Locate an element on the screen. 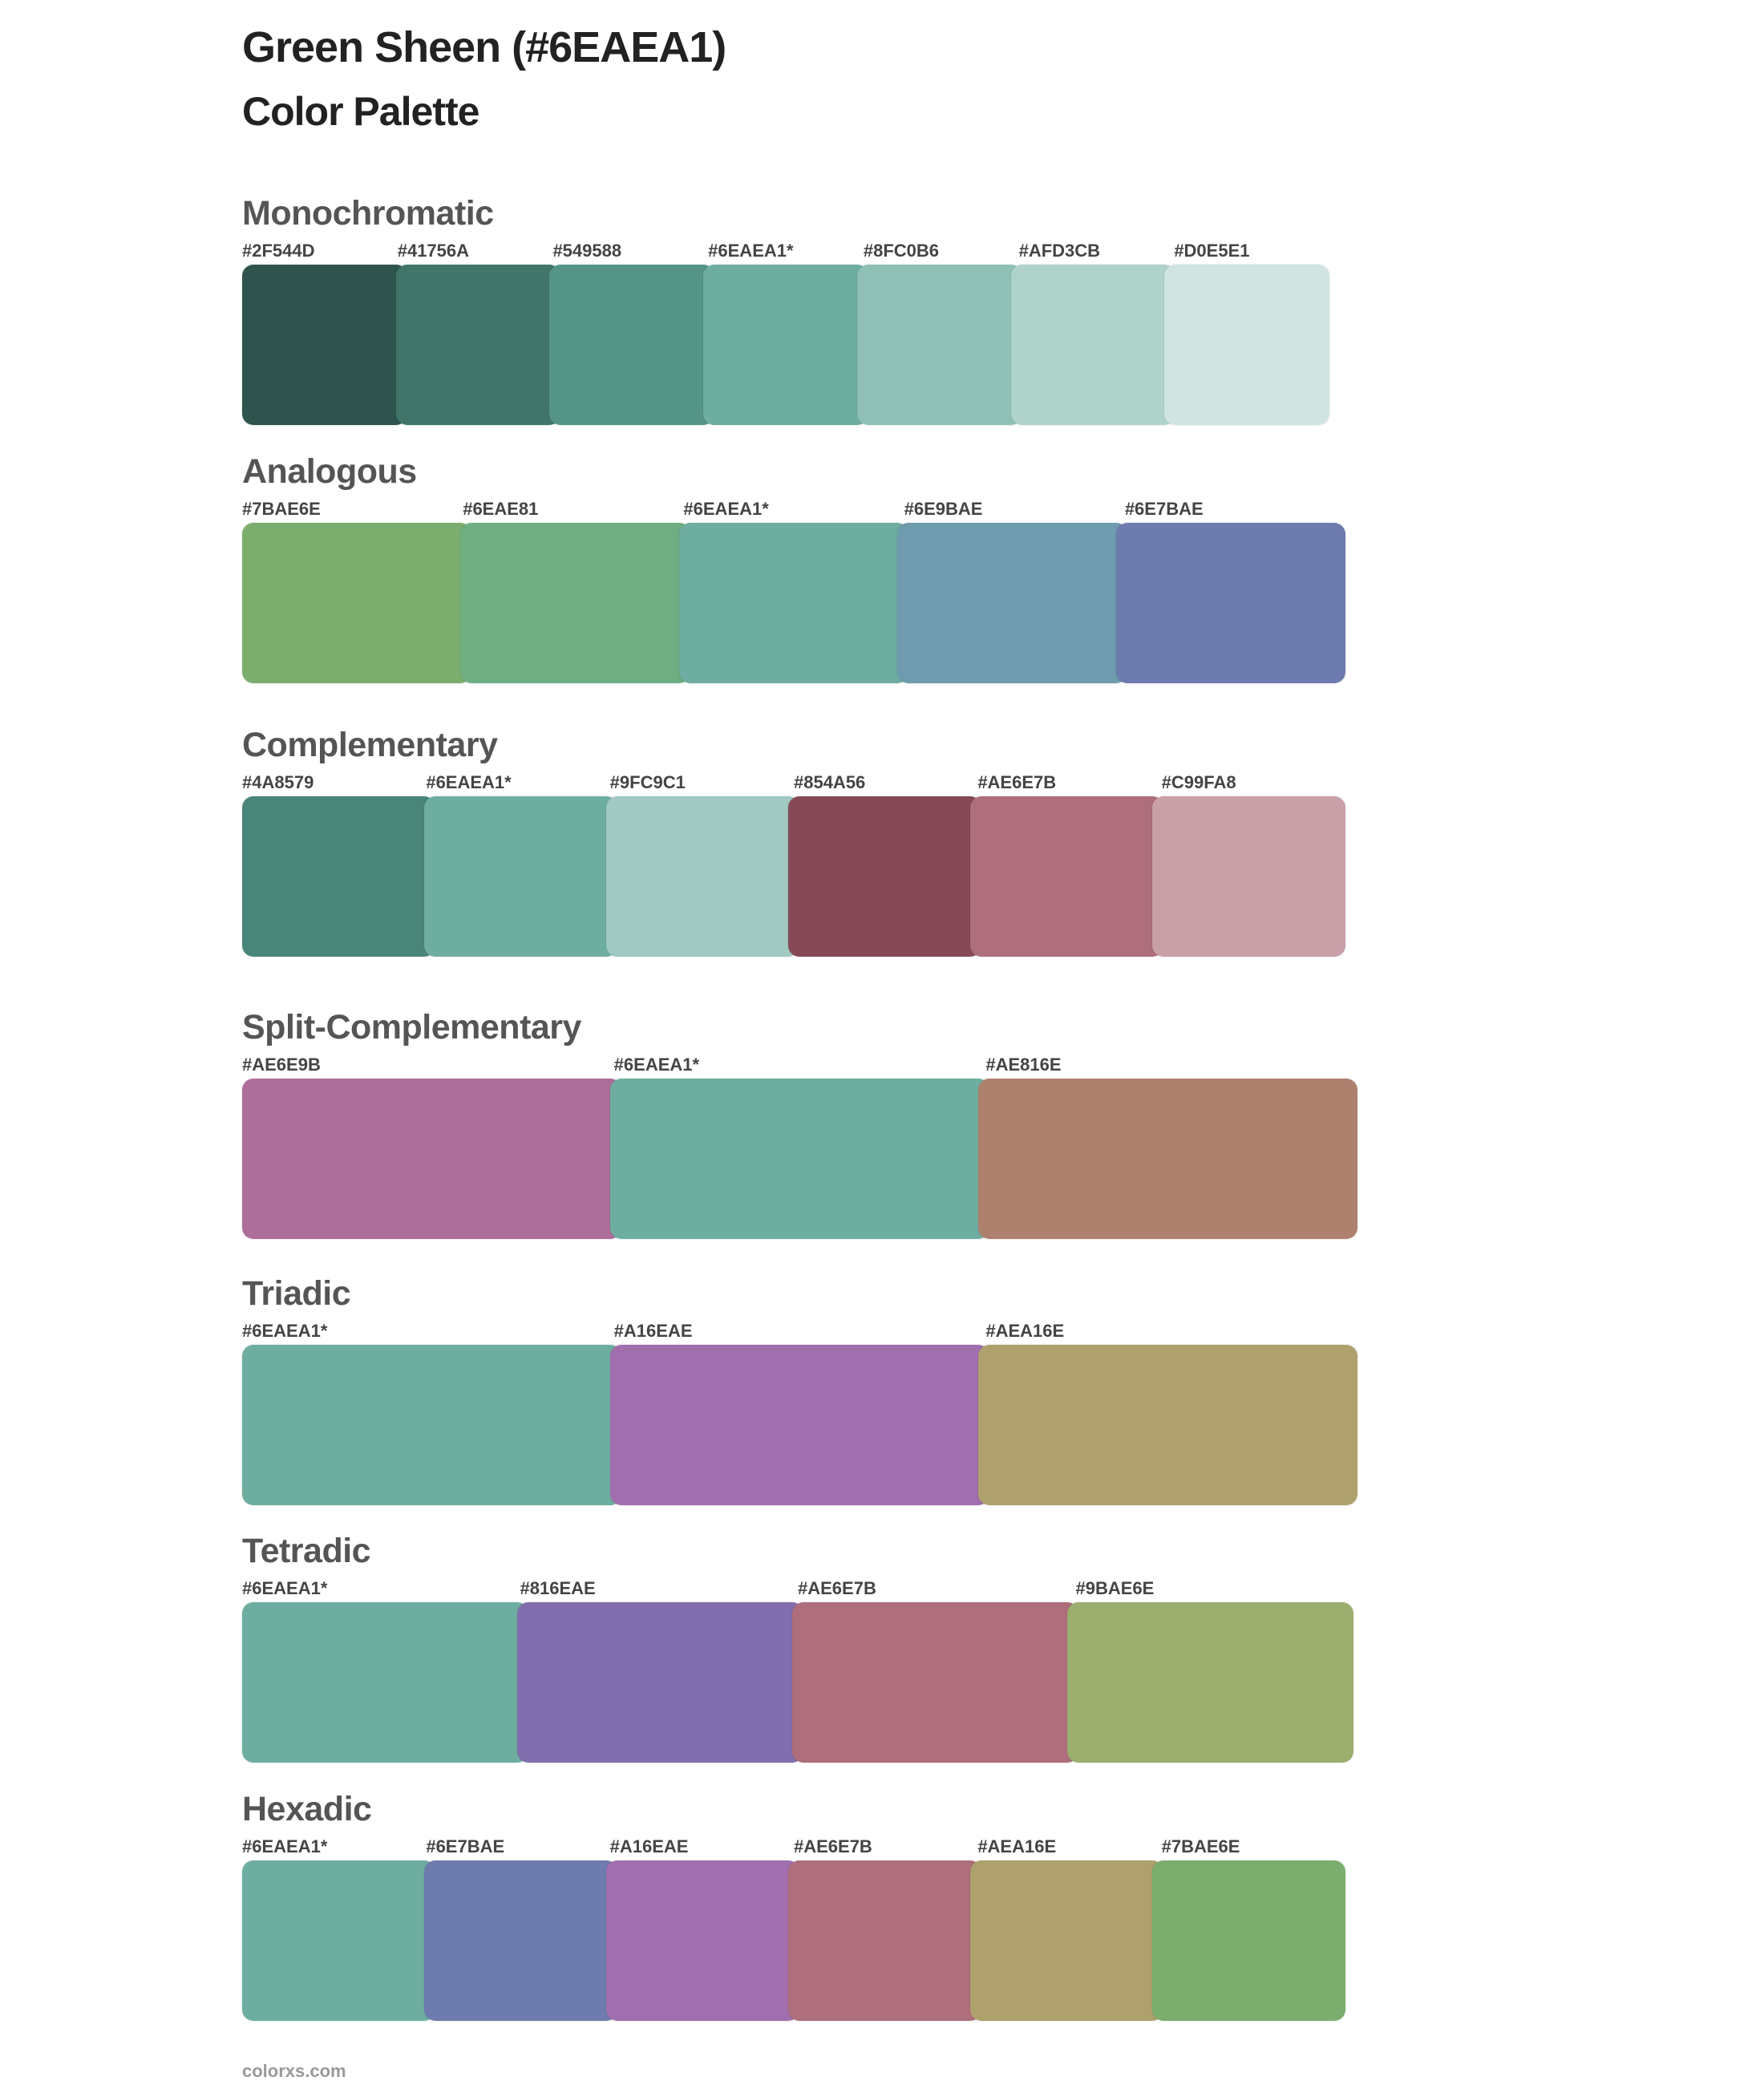 The height and width of the screenshot is (2085, 1764). palette-section-triadic: Triadic #6EAEA1* #A16EAE #AEA16E is located at coordinates (799, 1389).